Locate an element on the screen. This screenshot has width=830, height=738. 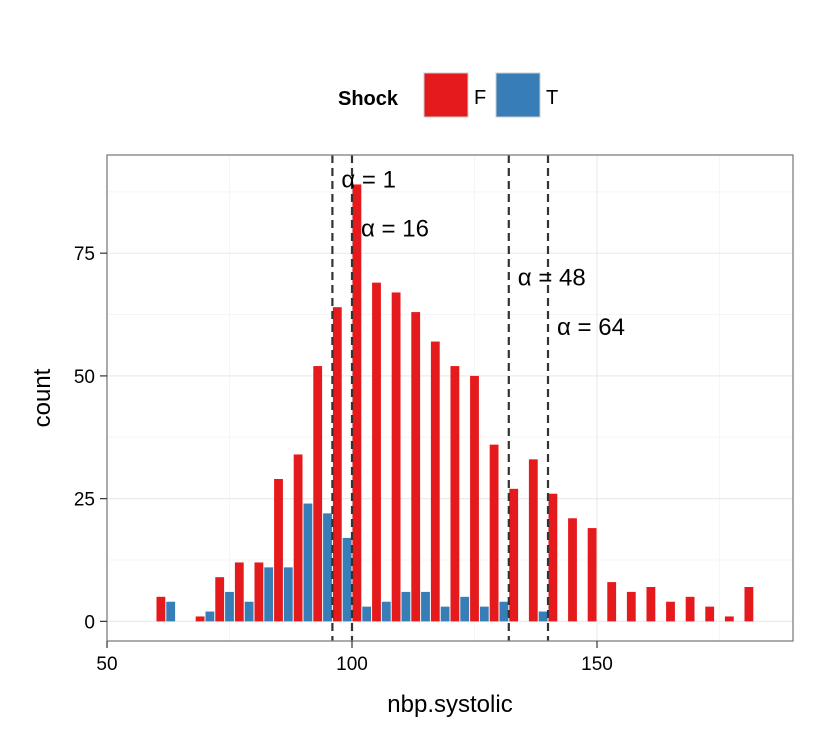
legend: Shock F T is located at coordinates (448, 95).